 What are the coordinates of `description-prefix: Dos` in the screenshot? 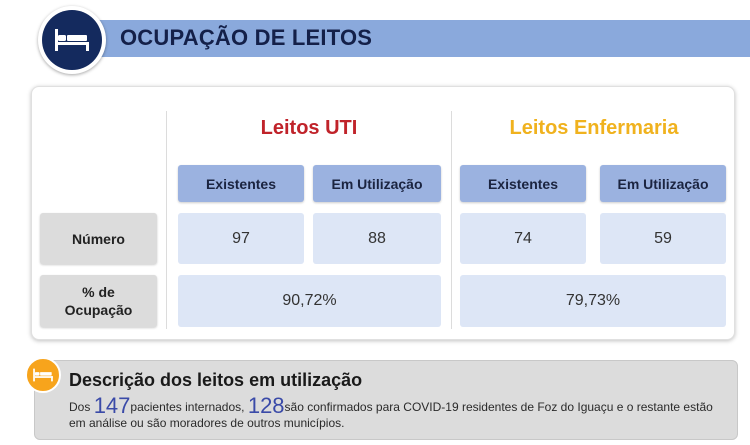 It's located at (81, 407).